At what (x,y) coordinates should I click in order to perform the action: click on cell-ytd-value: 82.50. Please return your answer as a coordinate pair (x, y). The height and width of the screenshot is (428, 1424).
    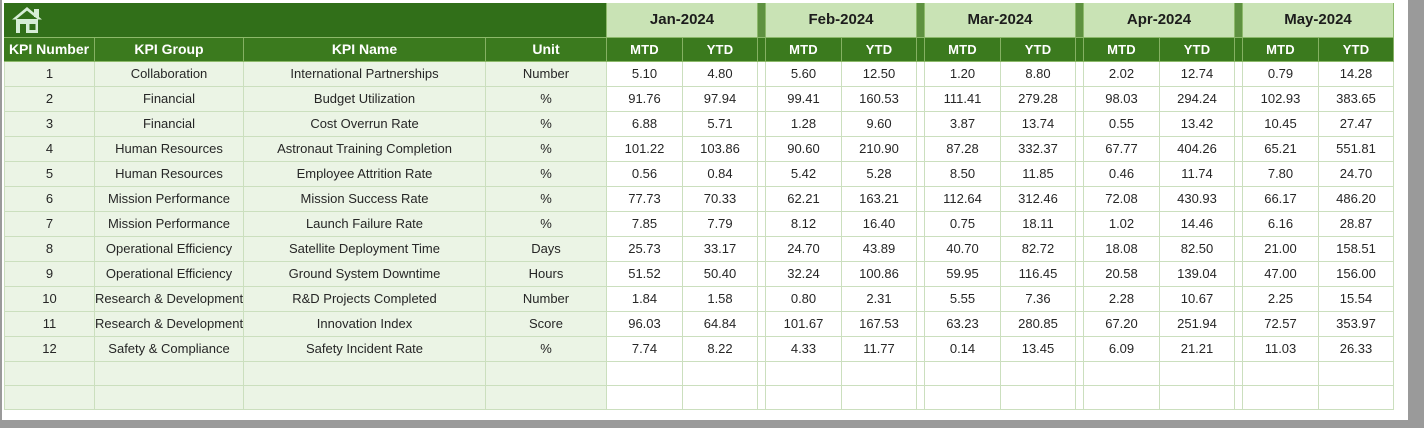
    Looking at the image, I should click on (1197, 249).